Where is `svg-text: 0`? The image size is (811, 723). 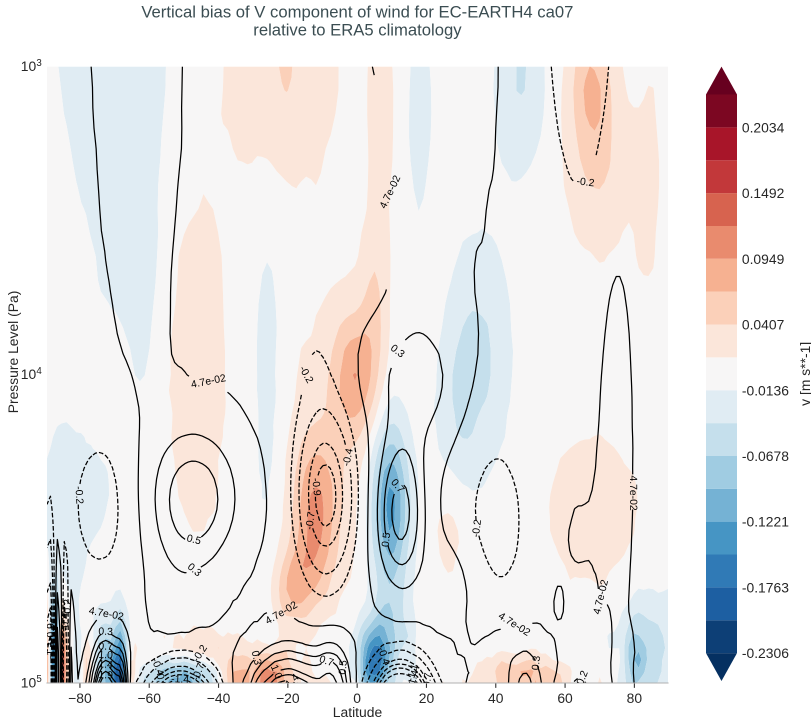 svg-text: 0 is located at coordinates (357, 698).